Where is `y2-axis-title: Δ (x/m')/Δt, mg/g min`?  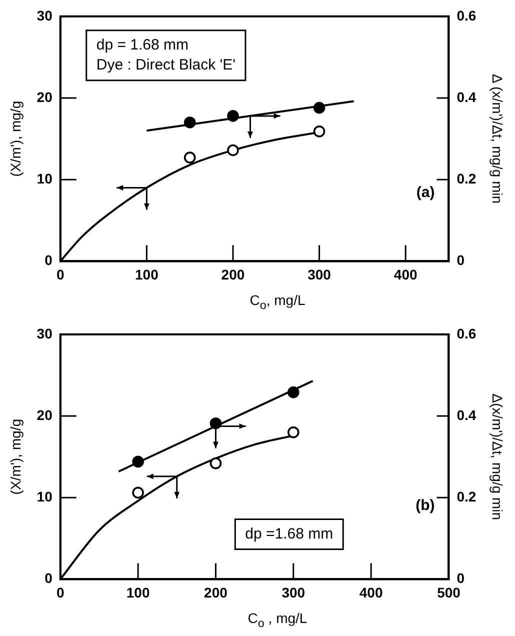
y2-axis-title: Δ (x/m')/Δt, mg/g min is located at coordinates (498, 139).